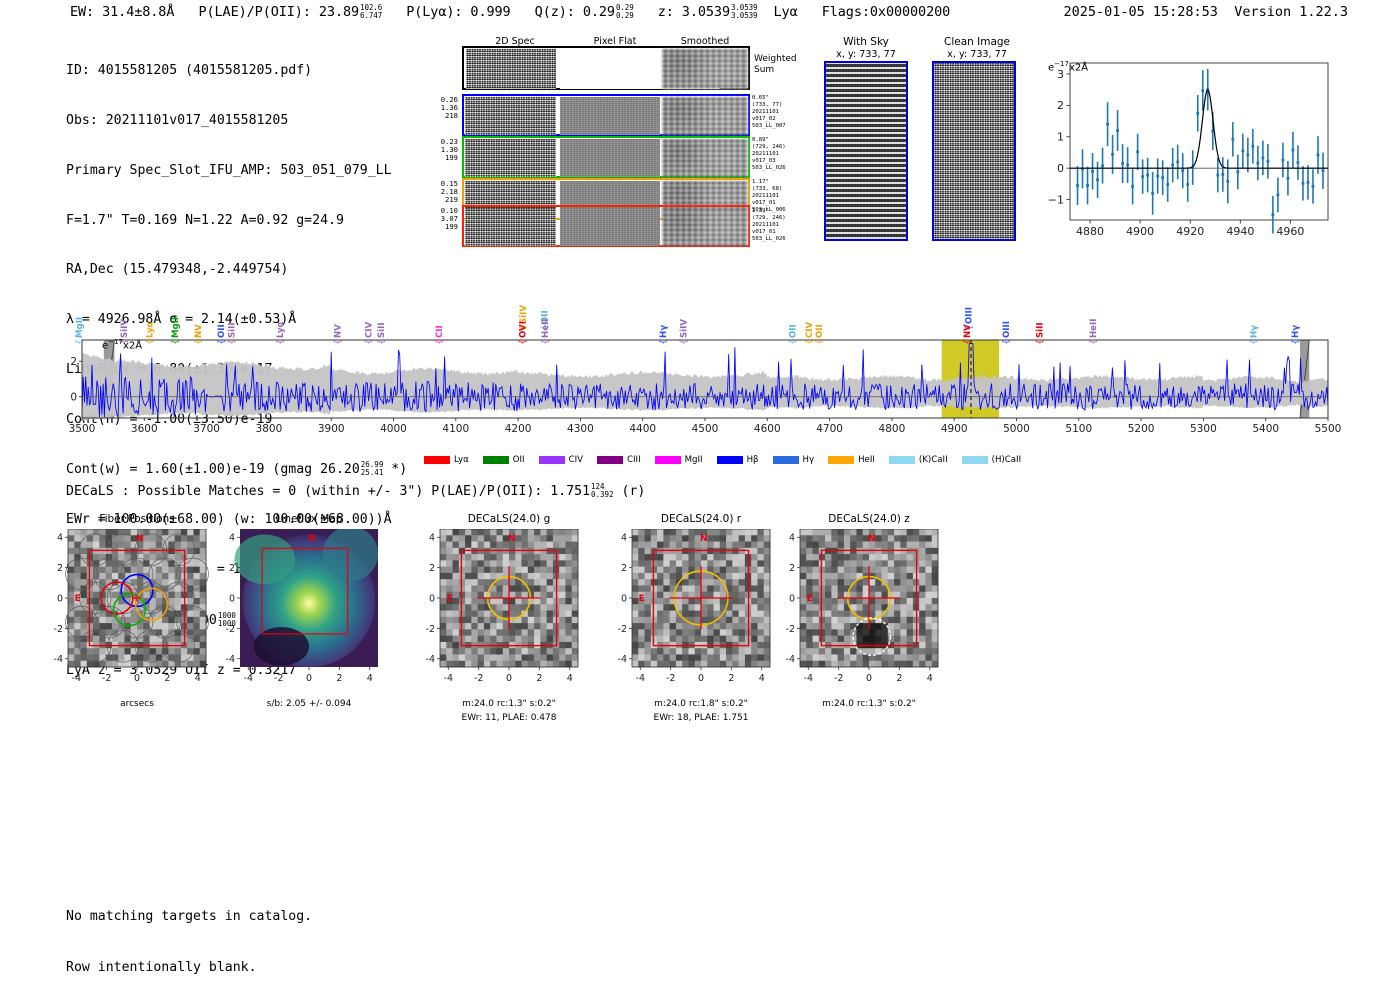 Image resolution: width=1400 pixels, height=993 pixels. Describe the element at coordinates (933, 460) in the screenshot. I see `legend-label: (K)CaII` at that location.